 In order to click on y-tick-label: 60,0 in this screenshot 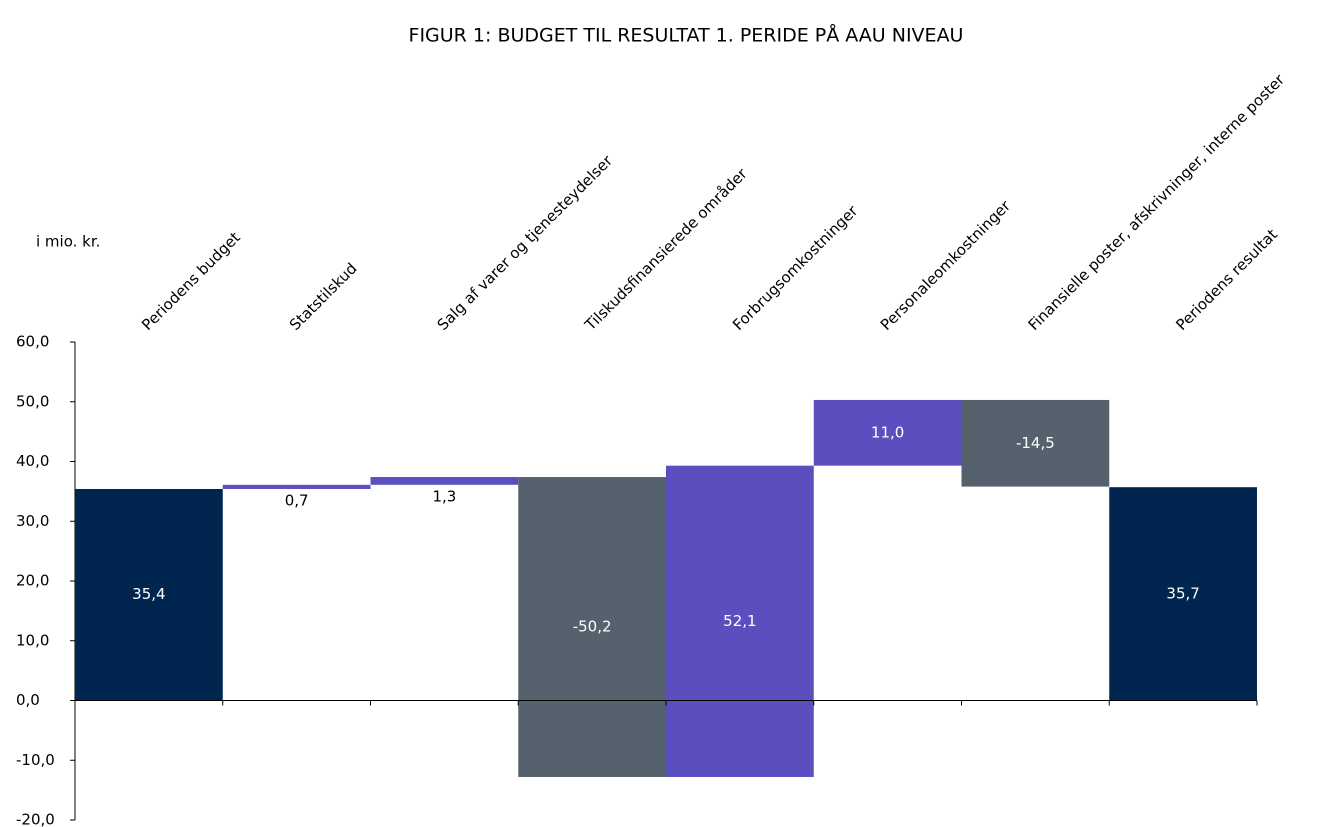, I will do `click(32, 342)`.